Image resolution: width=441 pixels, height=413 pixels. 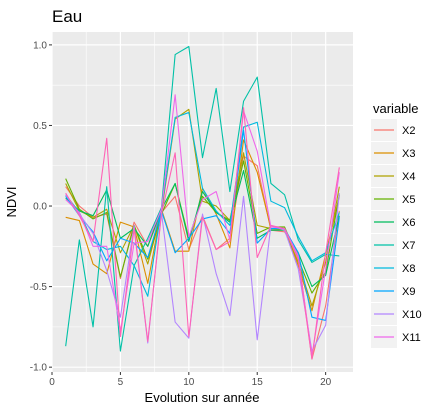 I want to click on legend-item-x4: X4, so click(x=393, y=176).